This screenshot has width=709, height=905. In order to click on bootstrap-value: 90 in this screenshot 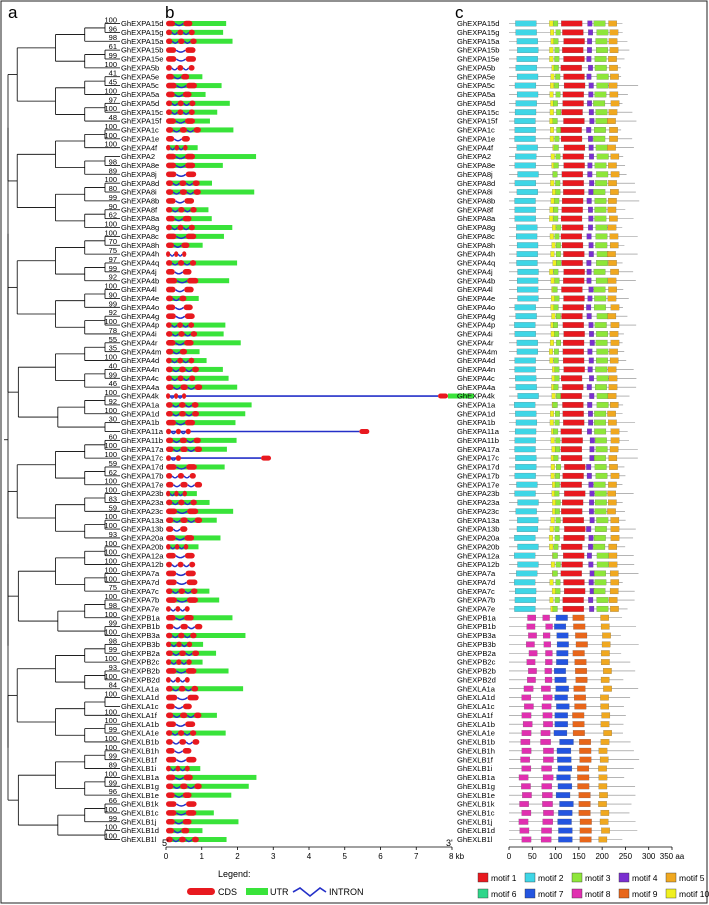, I will do `click(113, 294)`.